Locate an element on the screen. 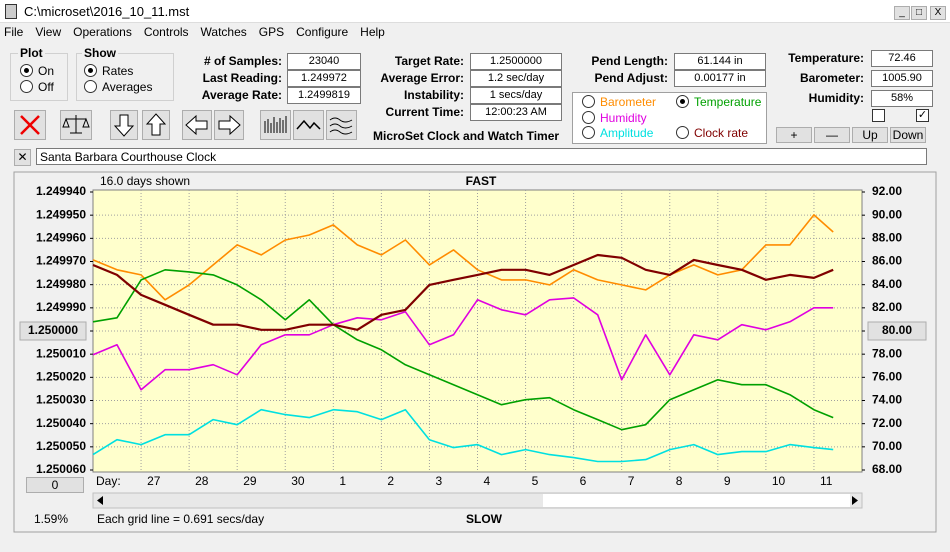  app-label: MicroSet Clock and Watch Timer is located at coordinates (466, 136).